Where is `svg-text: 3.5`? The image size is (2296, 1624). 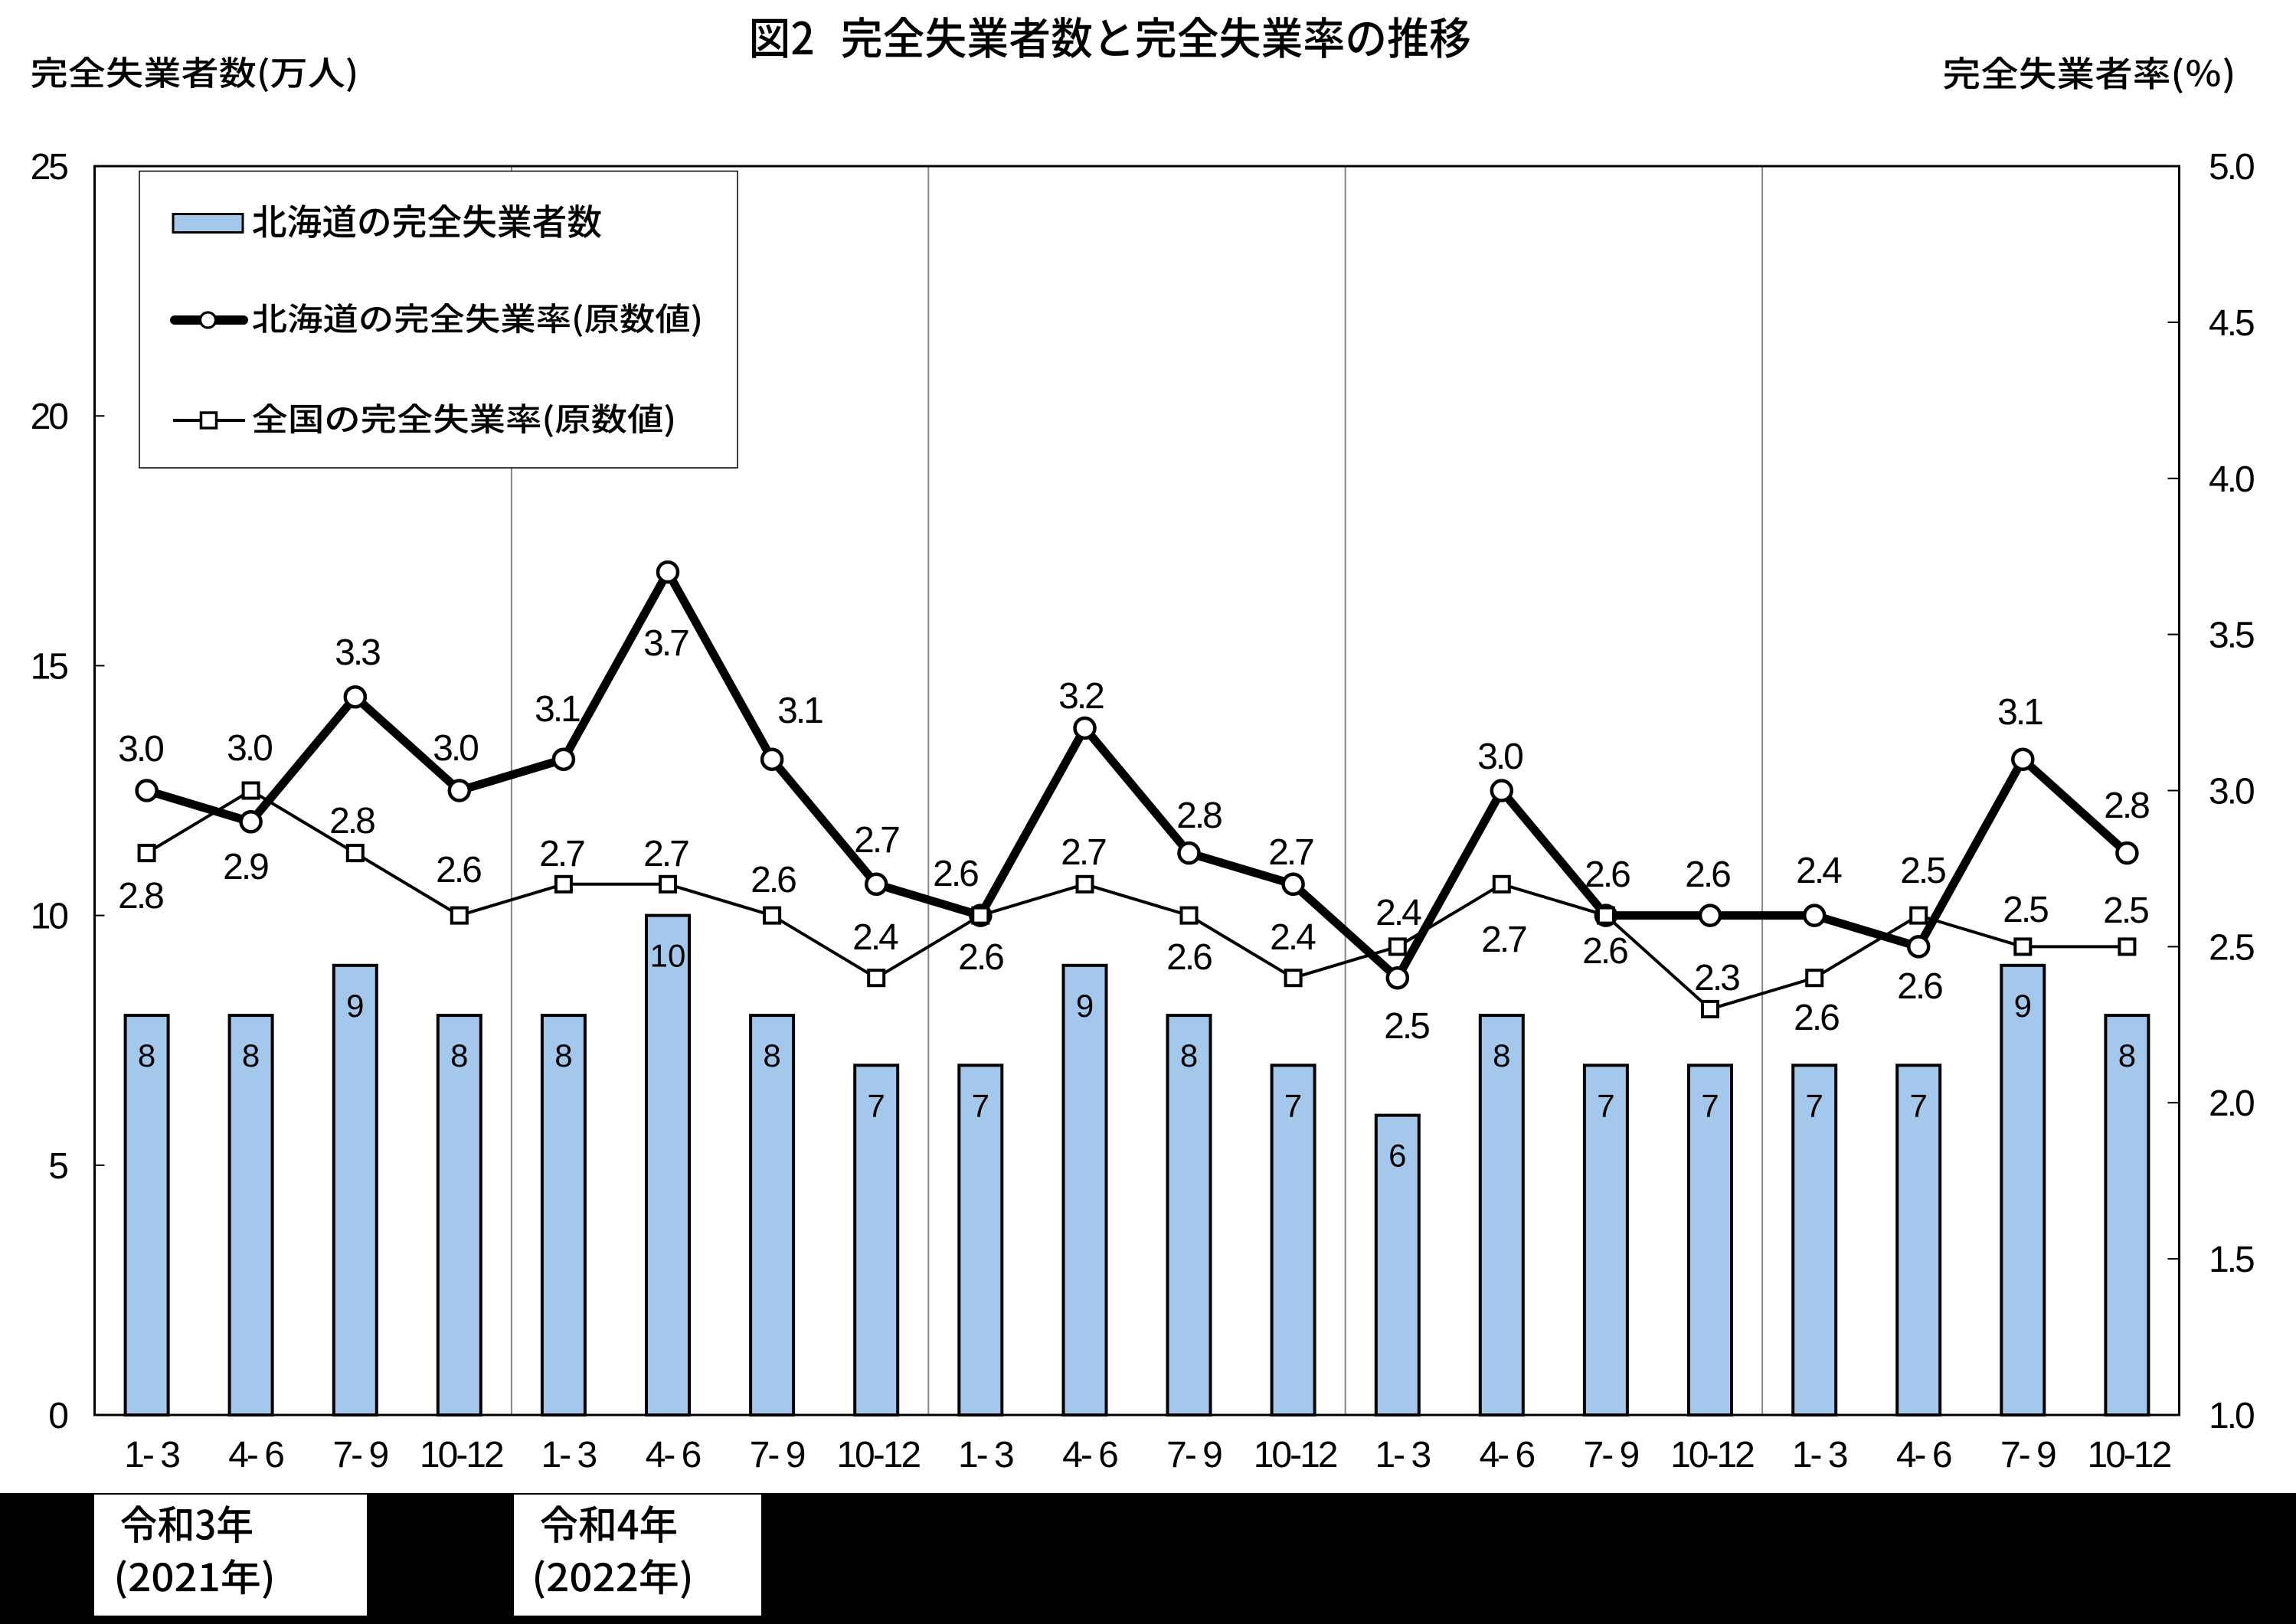 svg-text: 3.5 is located at coordinates (2231, 636).